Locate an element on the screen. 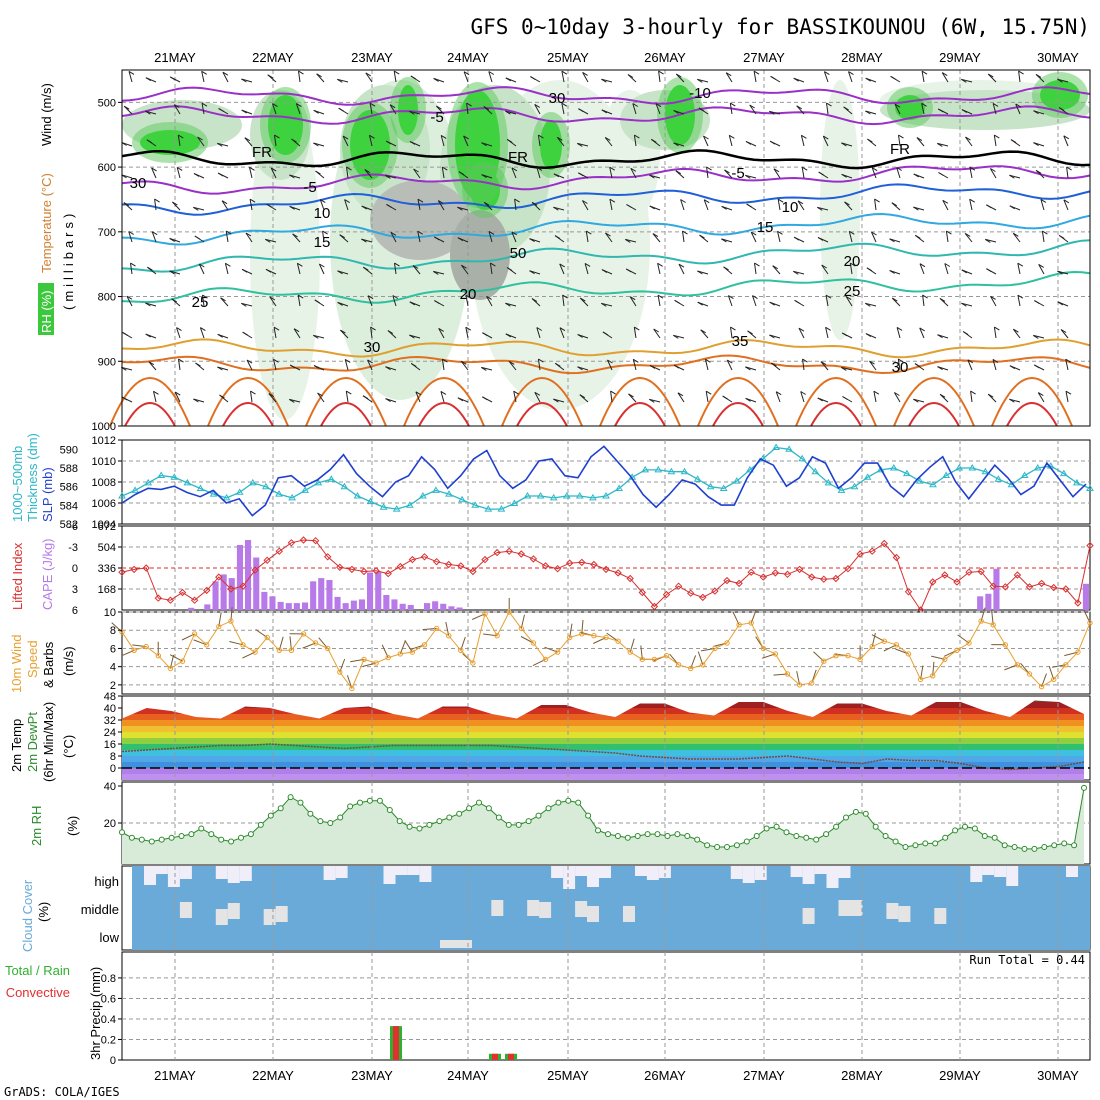 The height and width of the screenshot is (1100, 1100). cloud-low-label: low is located at coordinates (109, 937).